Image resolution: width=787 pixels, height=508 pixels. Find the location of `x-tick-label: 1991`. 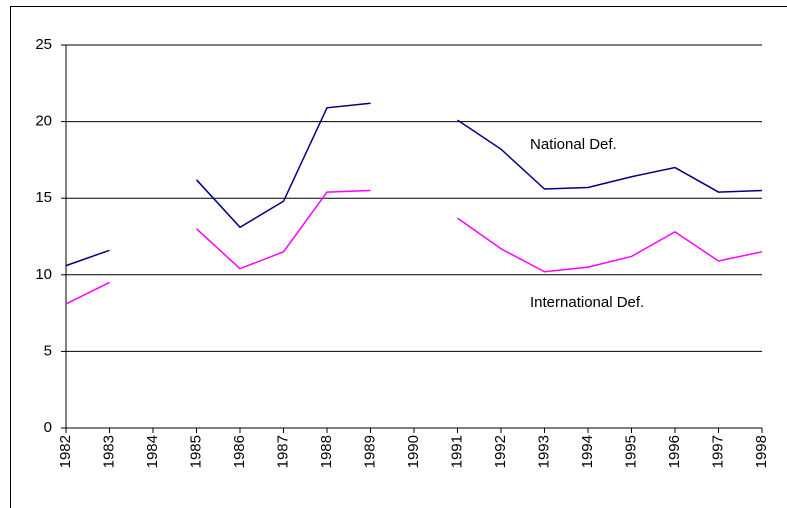

x-tick-label: 1991 is located at coordinates (456, 451).